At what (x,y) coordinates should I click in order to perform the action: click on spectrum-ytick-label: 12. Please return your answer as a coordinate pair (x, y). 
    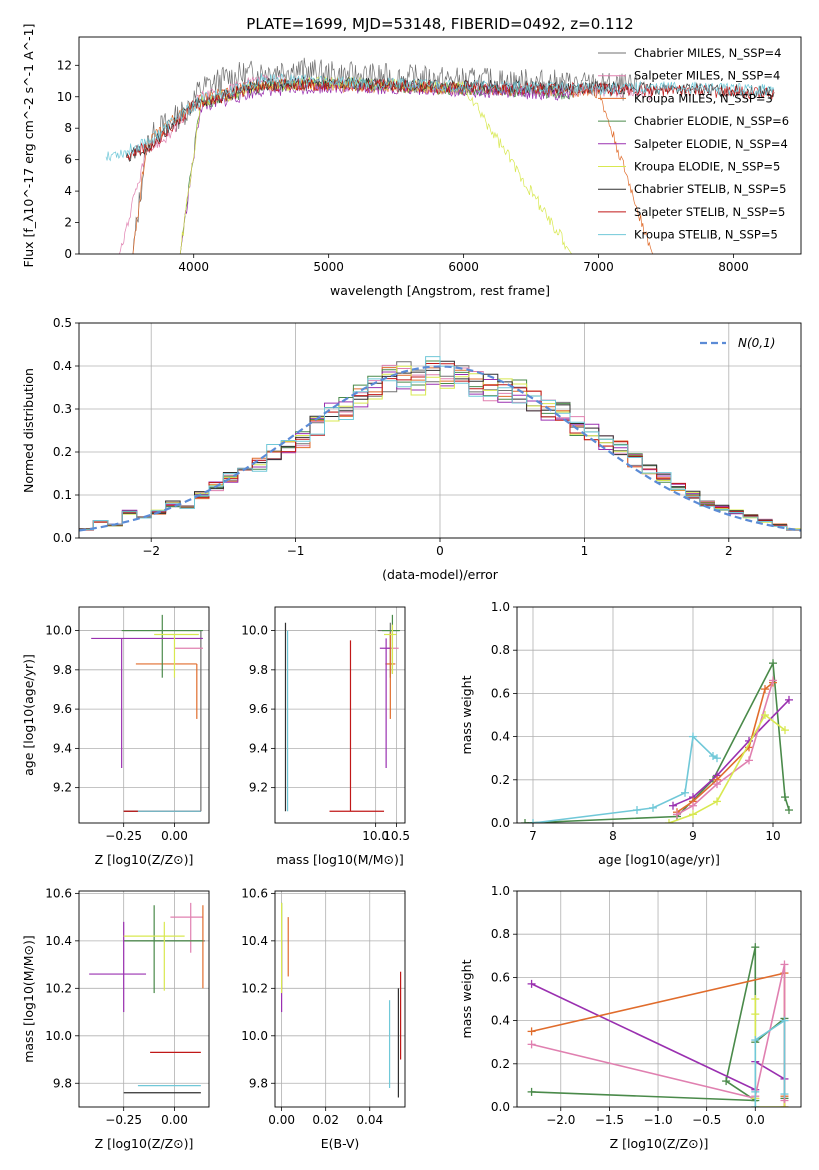
    Looking at the image, I should click on (64, 65).